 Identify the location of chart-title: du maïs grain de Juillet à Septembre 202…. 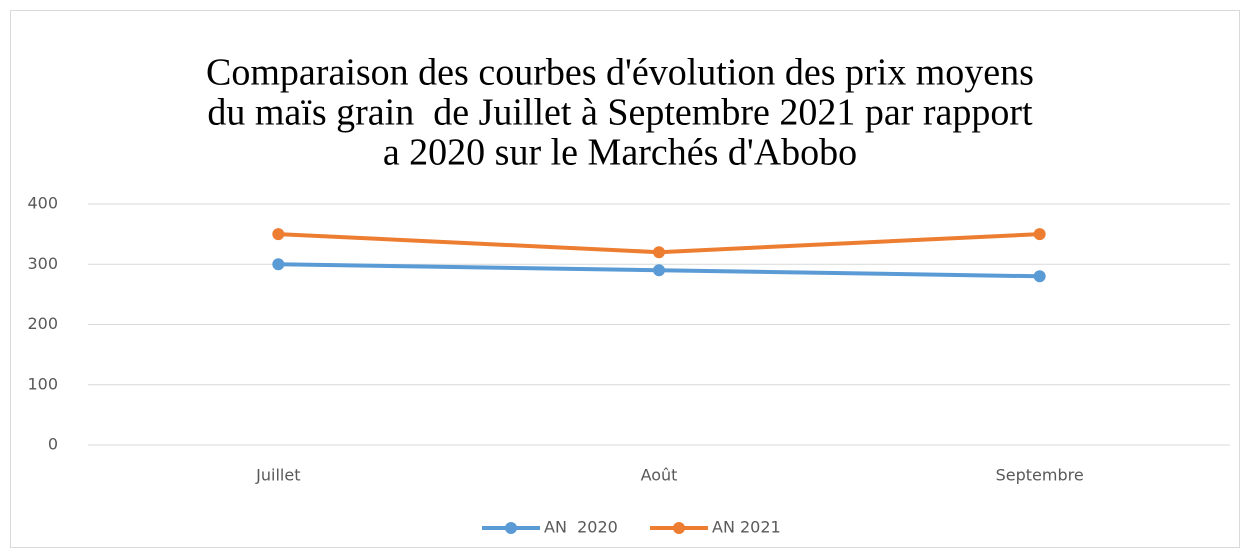
(620, 113).